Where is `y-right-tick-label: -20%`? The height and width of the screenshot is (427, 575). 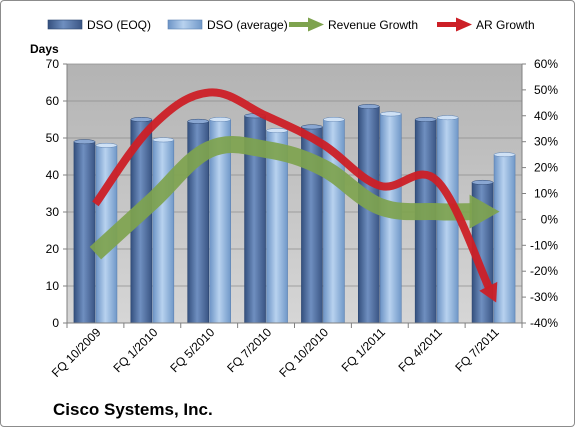
y-right-tick-label: -20% is located at coordinates (544, 271).